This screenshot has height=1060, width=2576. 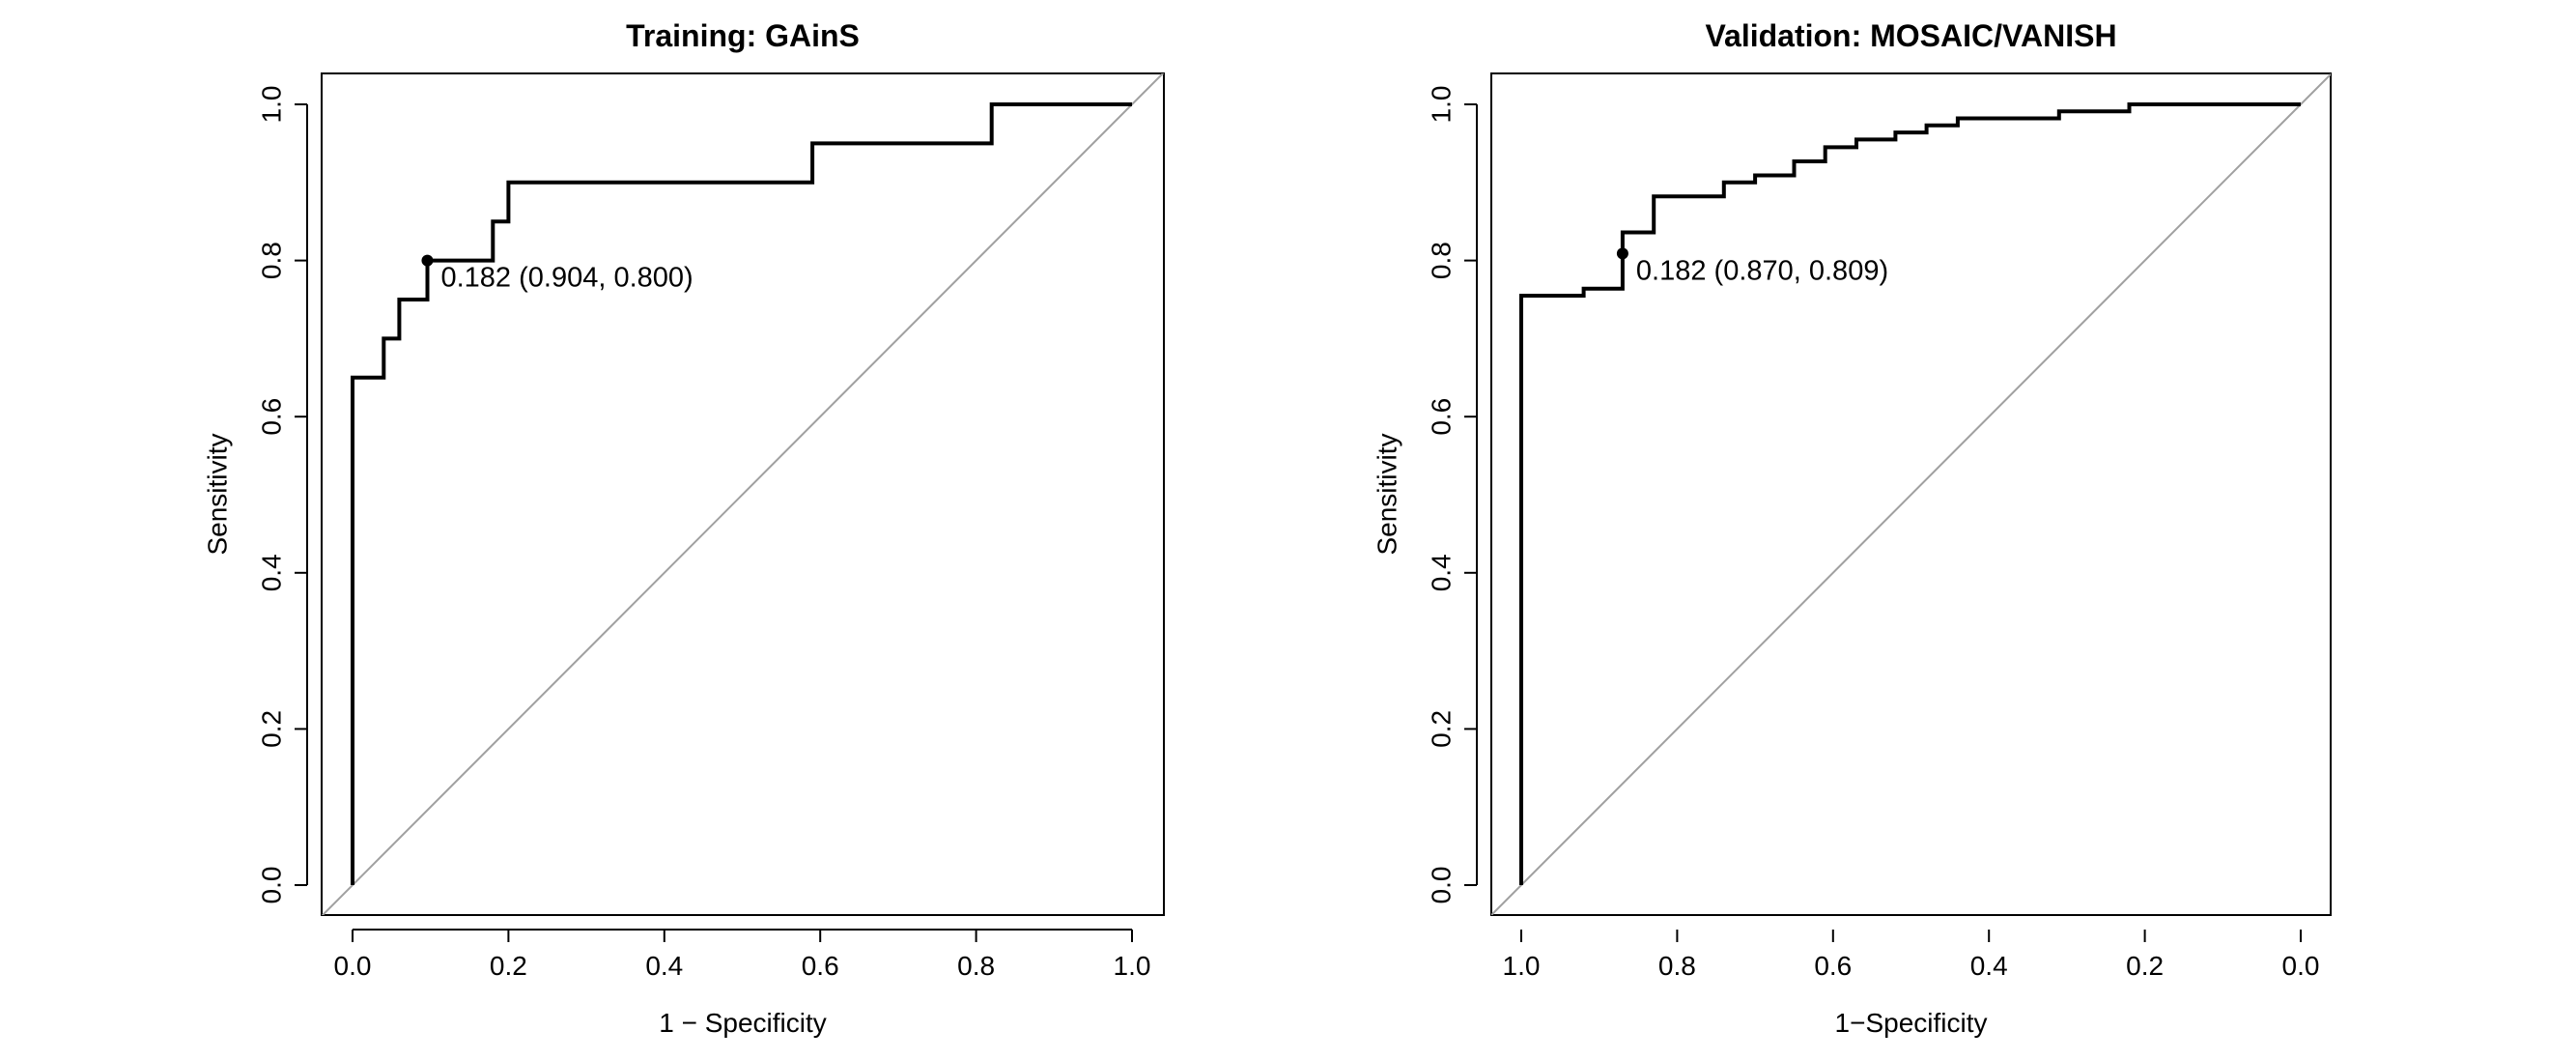 What do you see at coordinates (743, 35) in the screenshot?
I see `chart-title: Training: GAinS` at bounding box center [743, 35].